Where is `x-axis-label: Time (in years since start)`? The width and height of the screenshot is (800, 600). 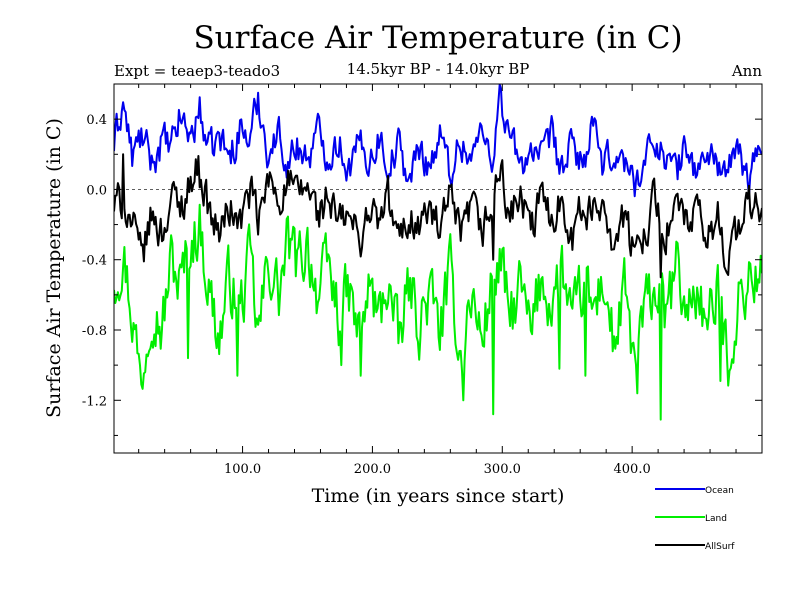
x-axis-label: Time (in years since start) is located at coordinates (438, 496).